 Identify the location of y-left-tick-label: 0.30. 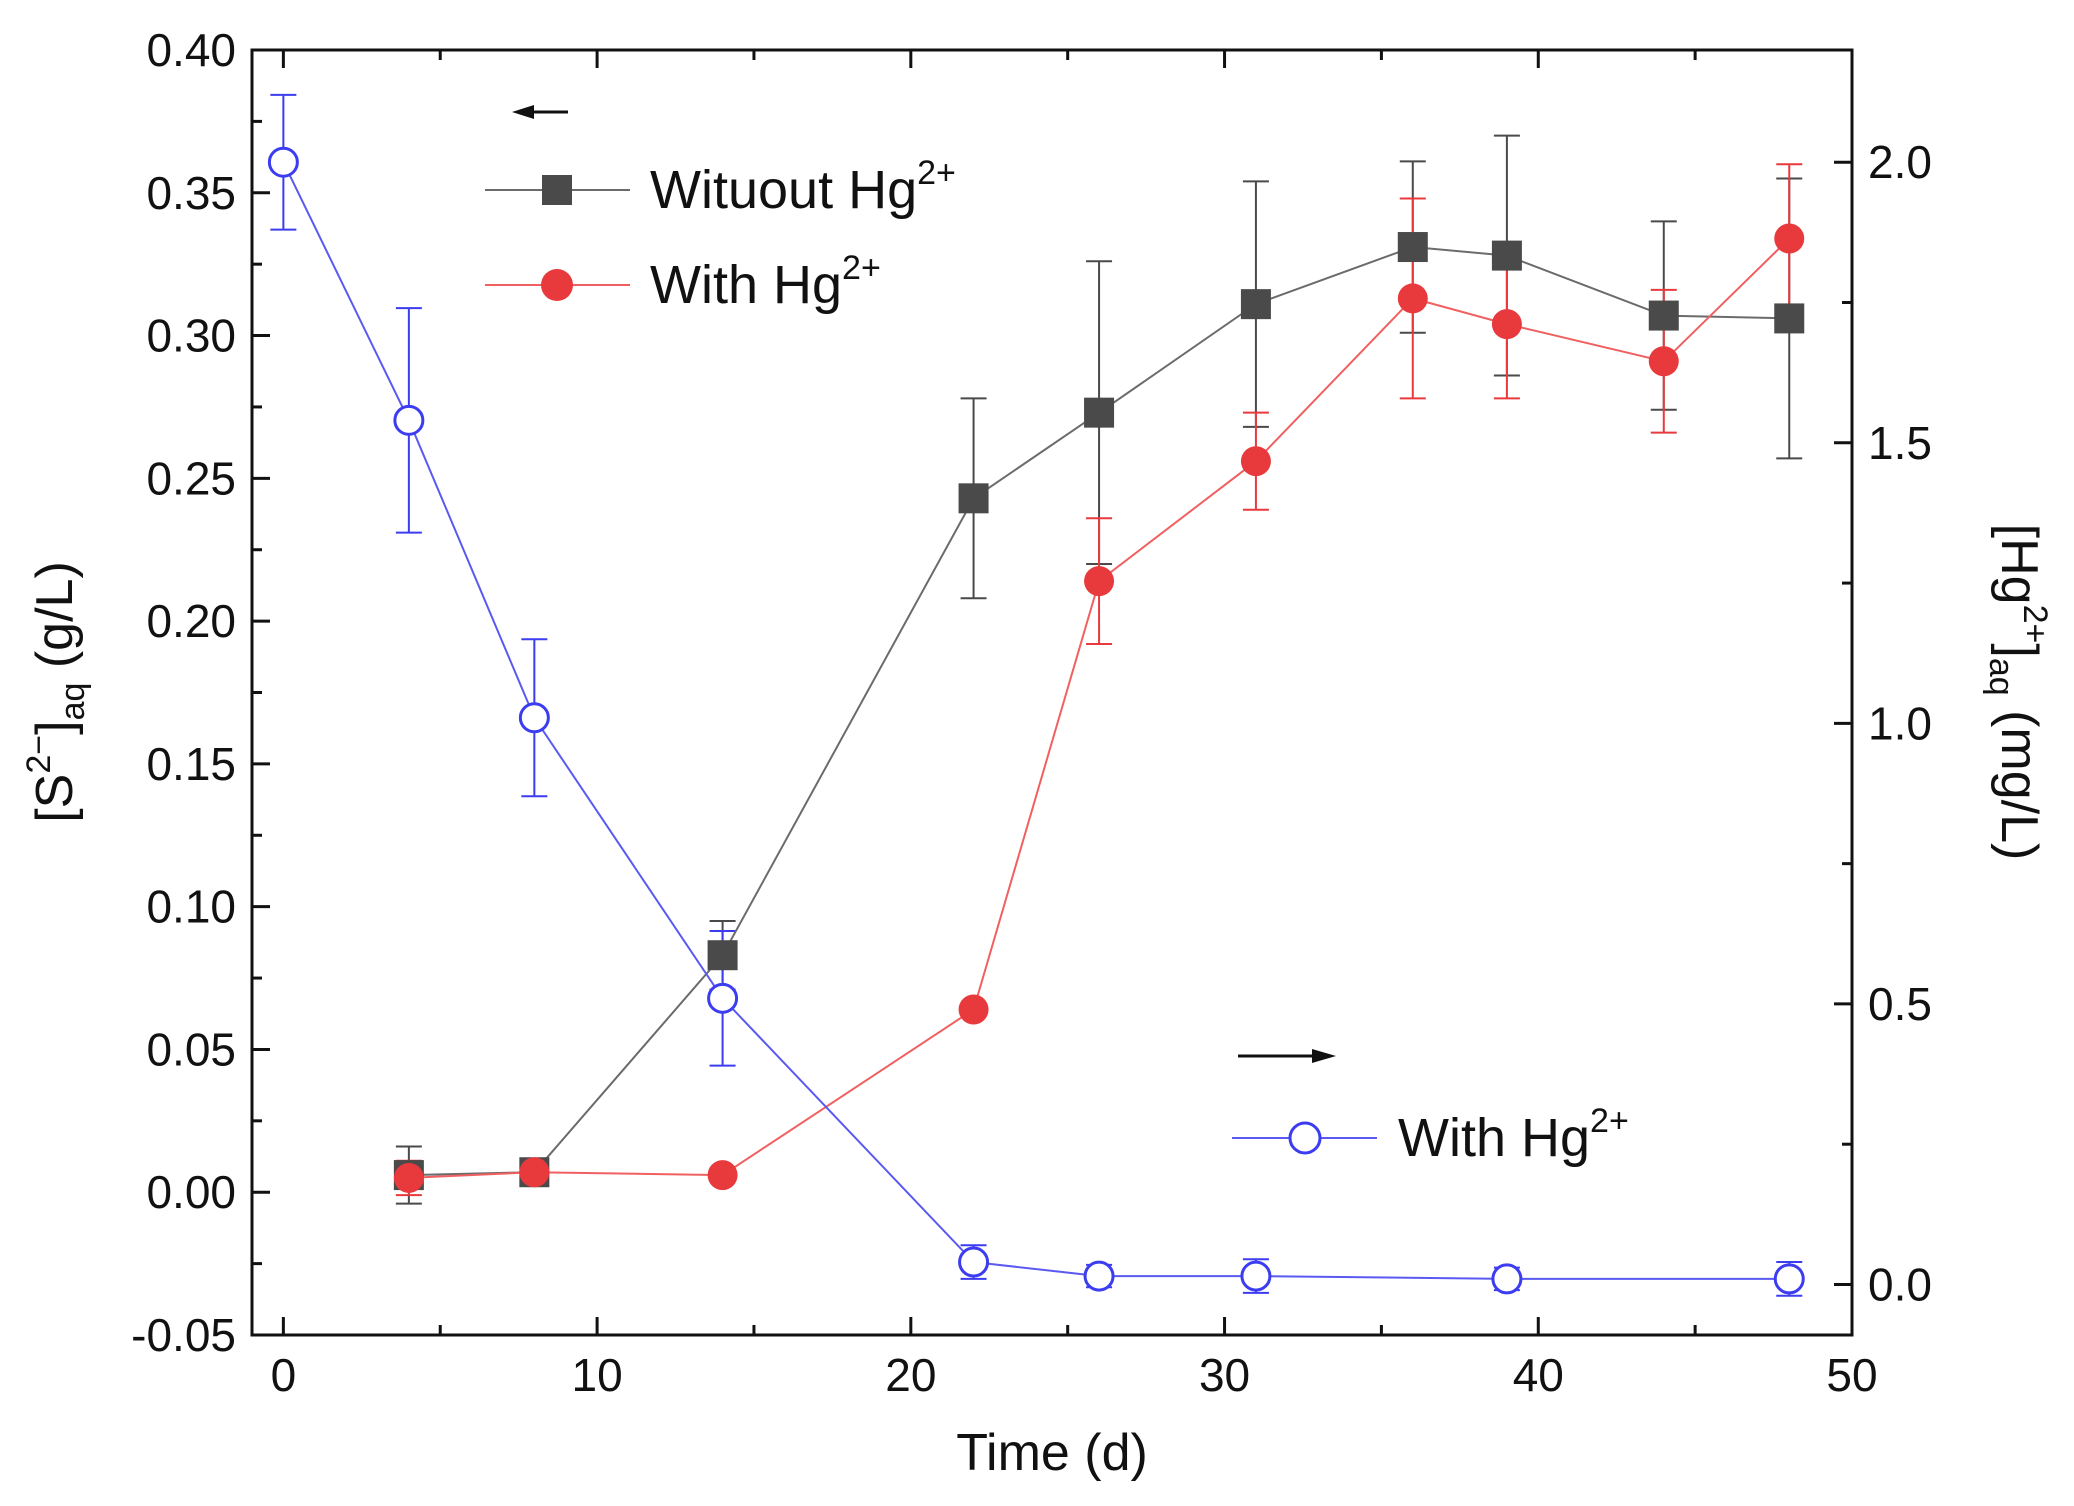
(191, 336).